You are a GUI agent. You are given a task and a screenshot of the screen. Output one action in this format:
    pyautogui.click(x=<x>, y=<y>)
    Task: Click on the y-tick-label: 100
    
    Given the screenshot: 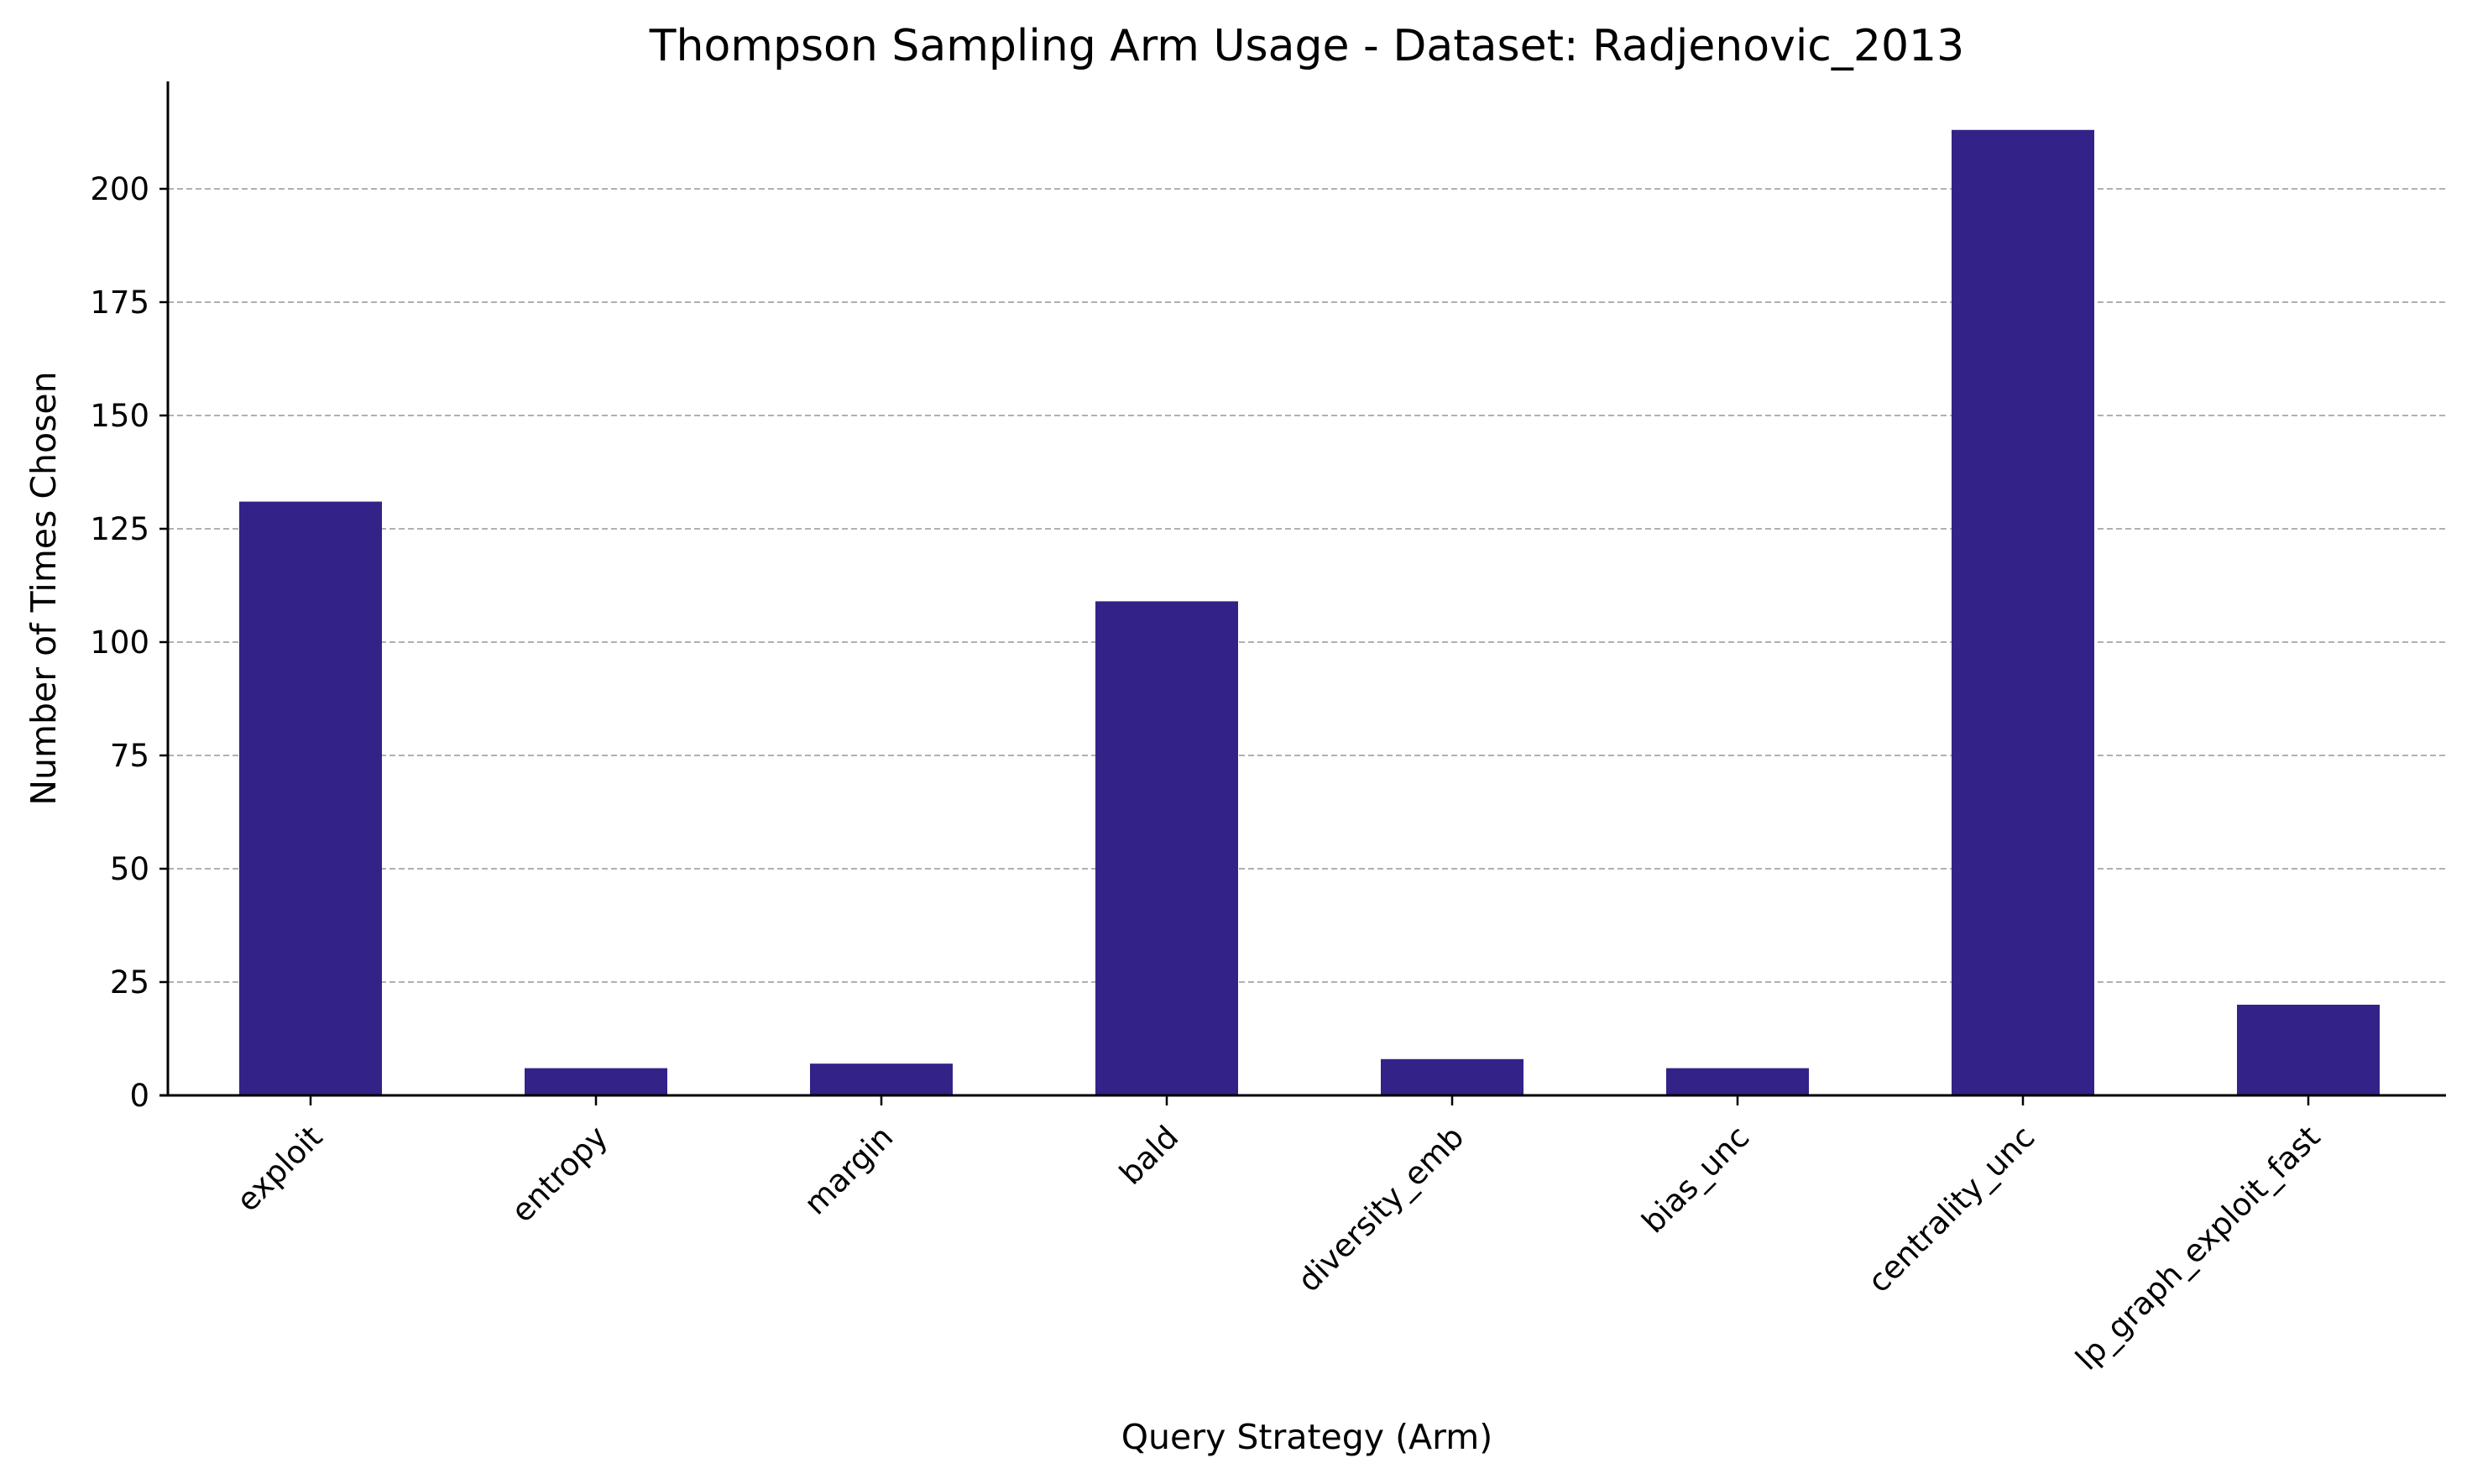 What is the action you would take?
    pyautogui.click(x=120, y=642)
    